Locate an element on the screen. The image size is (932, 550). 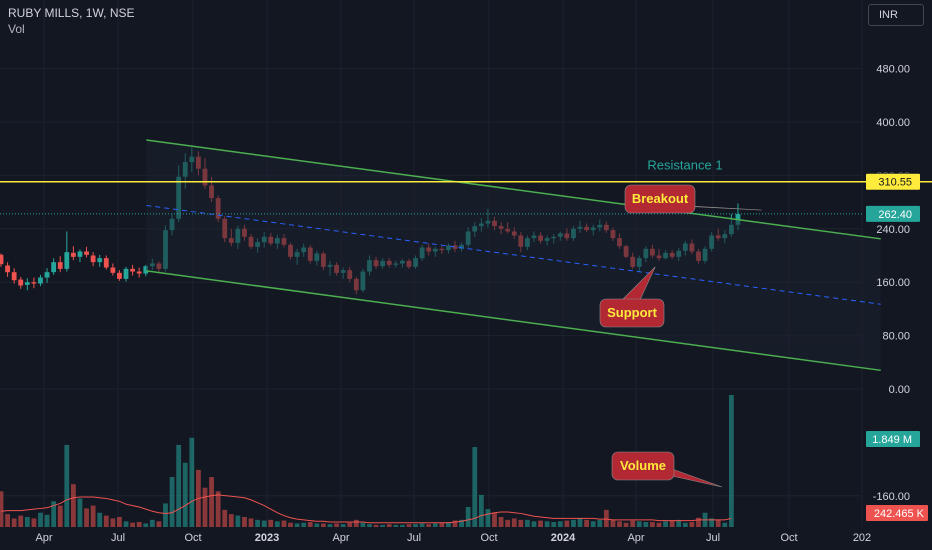
callout-breakout: Breakout is located at coordinates (693, 199).